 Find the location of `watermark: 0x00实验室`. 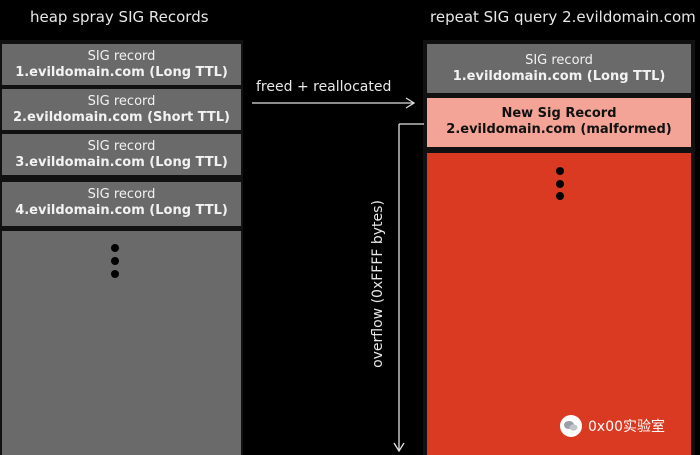

watermark: 0x00实验室 is located at coordinates (612, 426).